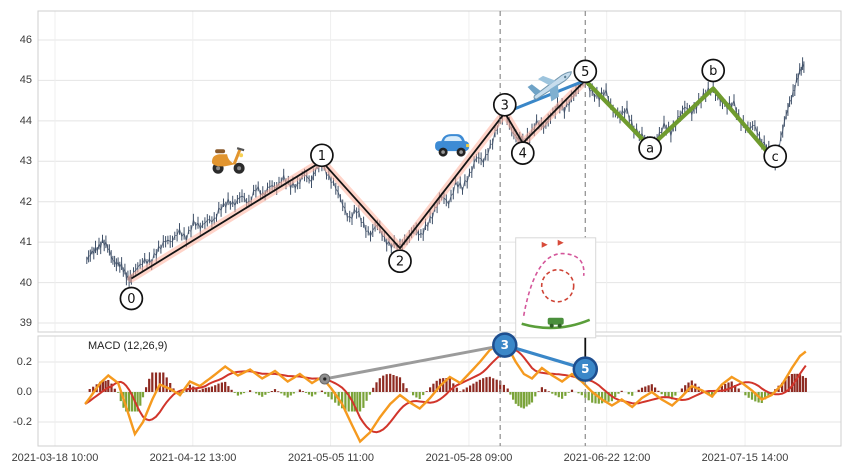 Image resolution: width=843 pixels, height=471 pixels. I want to click on macd-marker-3: 3, so click(505, 345).